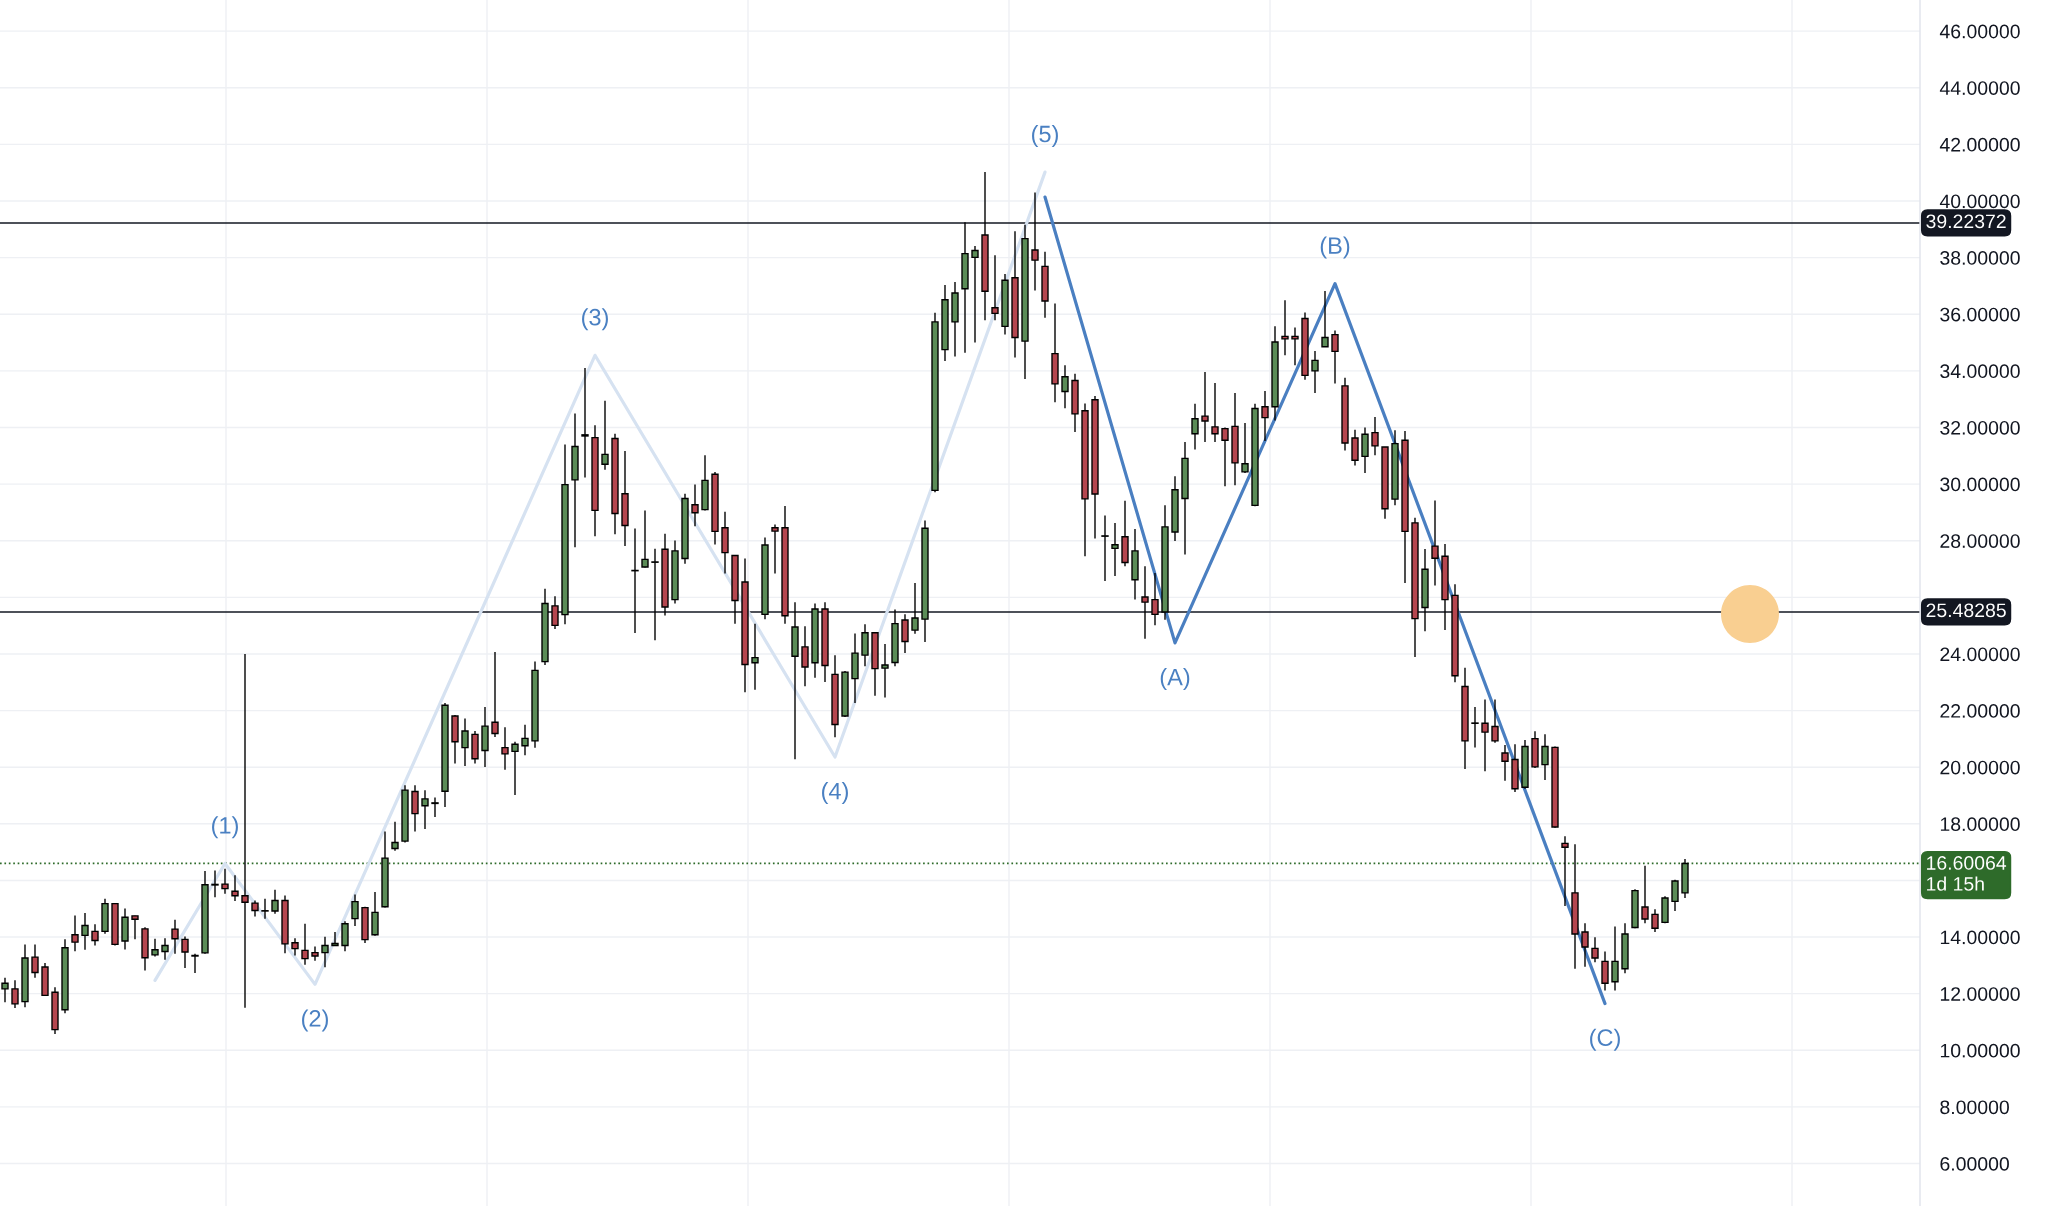 Image resolution: width=2048 pixels, height=1206 pixels. I want to click on y-tick-label: 46.00000, so click(1979, 31).